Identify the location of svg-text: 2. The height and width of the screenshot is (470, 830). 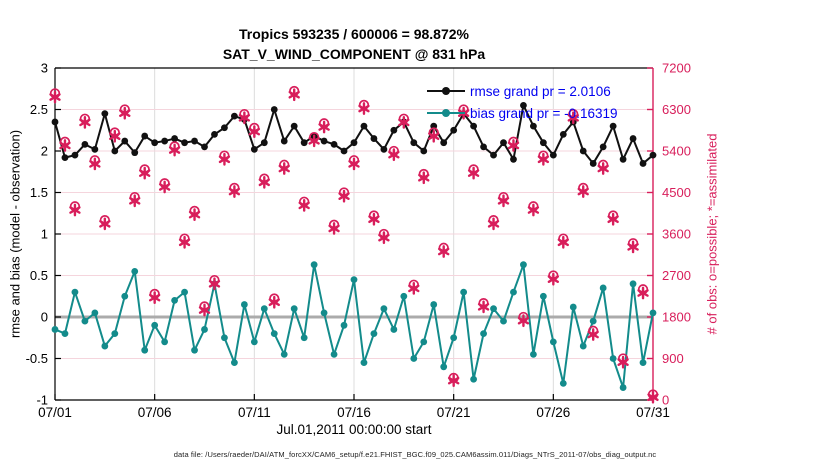
(44, 151).